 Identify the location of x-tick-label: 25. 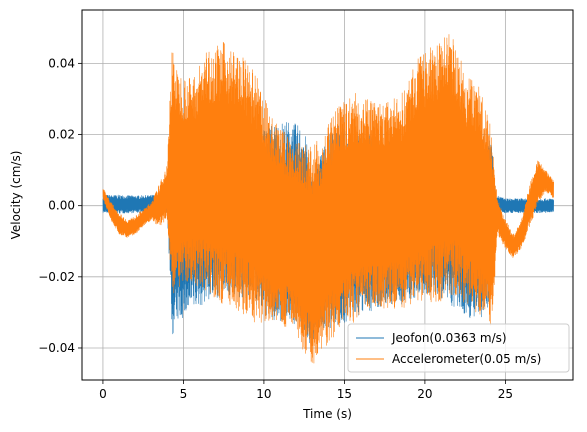
(505, 394).